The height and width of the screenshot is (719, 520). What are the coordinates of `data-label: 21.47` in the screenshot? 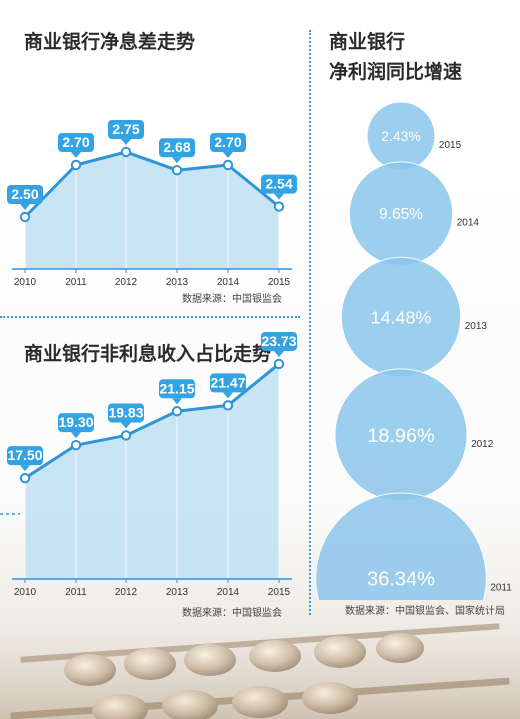 It's located at (227, 382).